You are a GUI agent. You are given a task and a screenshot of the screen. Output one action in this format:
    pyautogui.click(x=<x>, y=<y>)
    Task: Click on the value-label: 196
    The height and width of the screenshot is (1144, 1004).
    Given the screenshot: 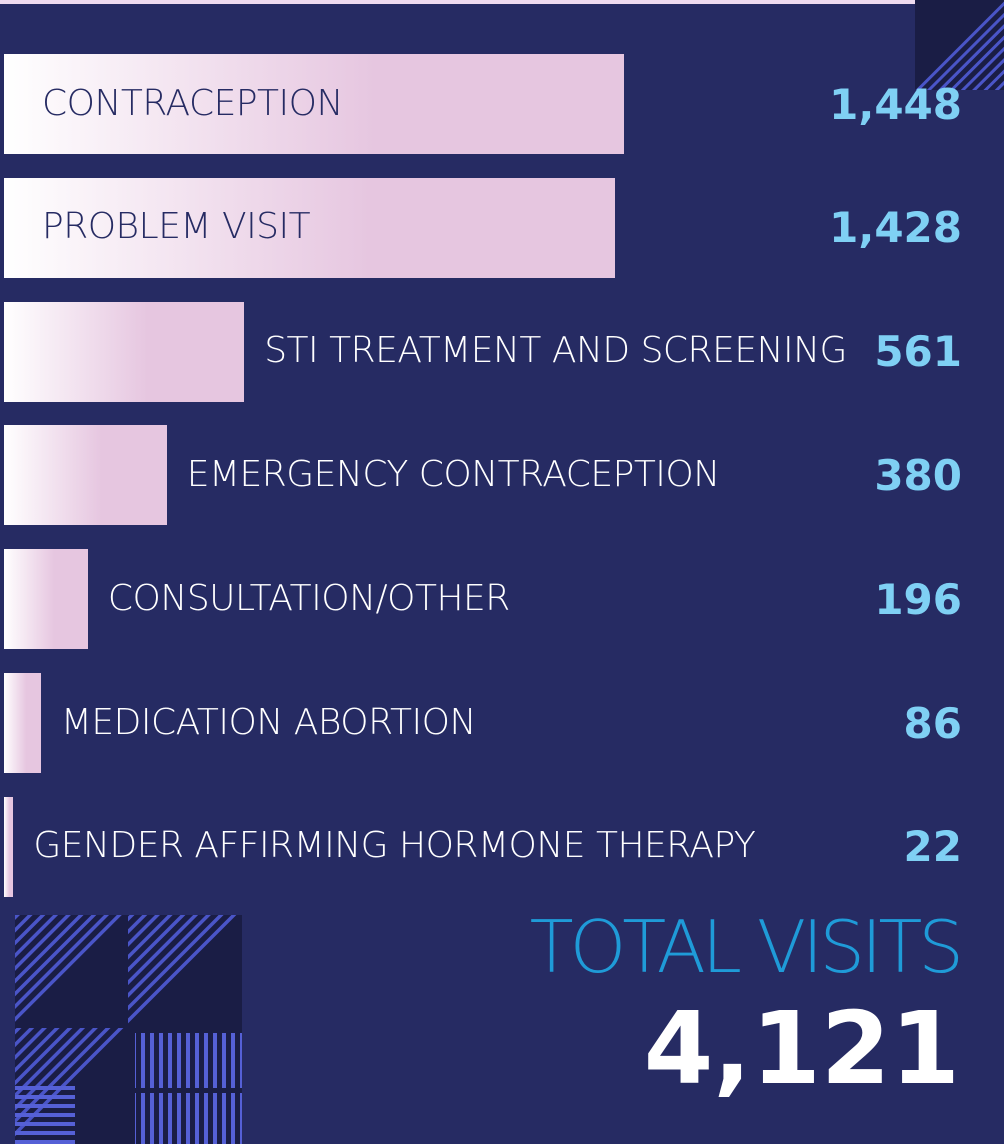 What is the action you would take?
    pyautogui.click(x=918, y=599)
    